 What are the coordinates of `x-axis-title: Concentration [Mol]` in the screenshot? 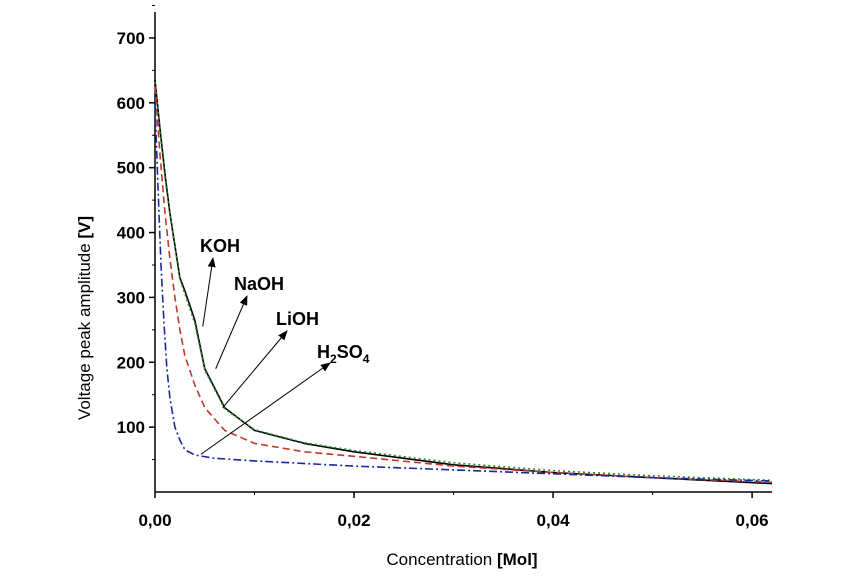 It's located at (461, 559).